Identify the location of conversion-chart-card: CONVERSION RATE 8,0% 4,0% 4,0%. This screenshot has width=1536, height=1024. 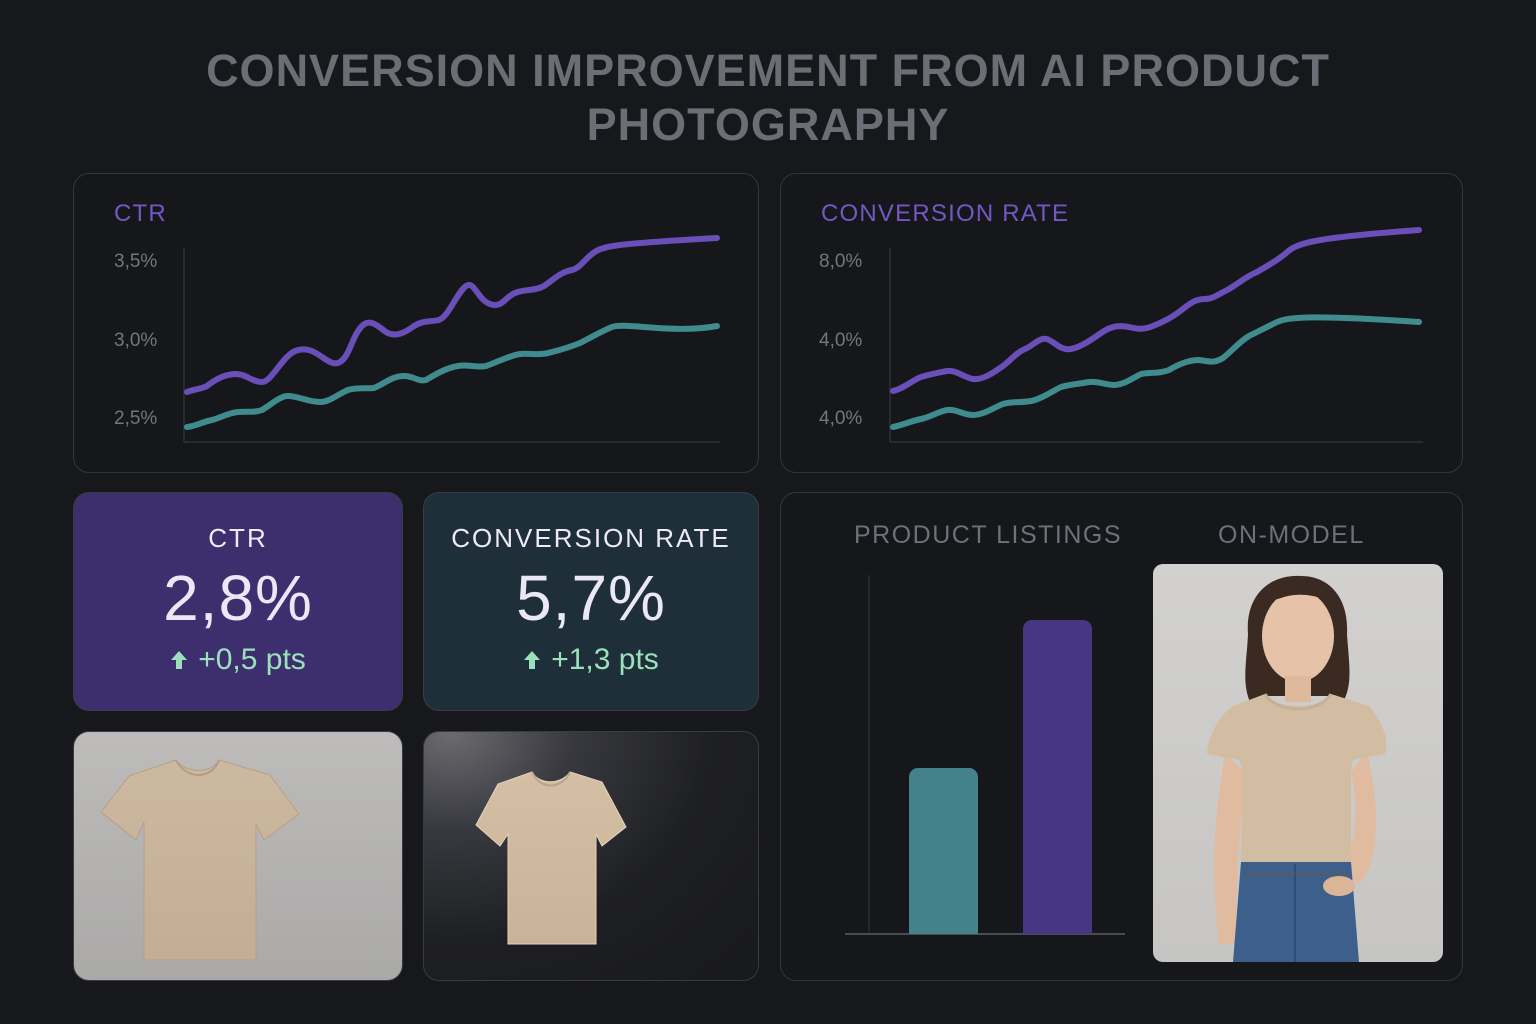
(1121, 323).